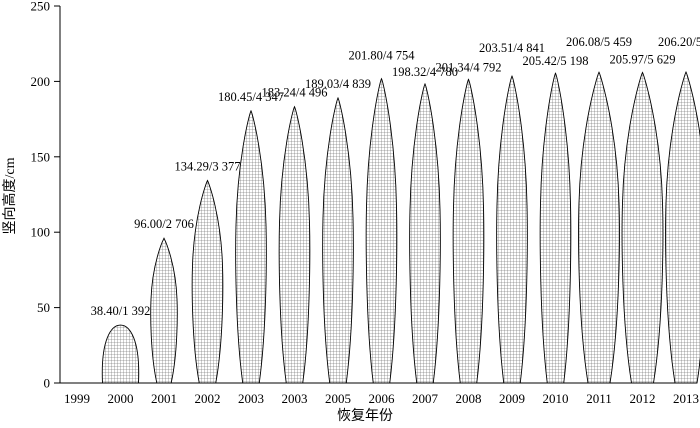  Describe the element at coordinates (41, 81) in the screenshot. I see `y-tick-label: 200` at that location.